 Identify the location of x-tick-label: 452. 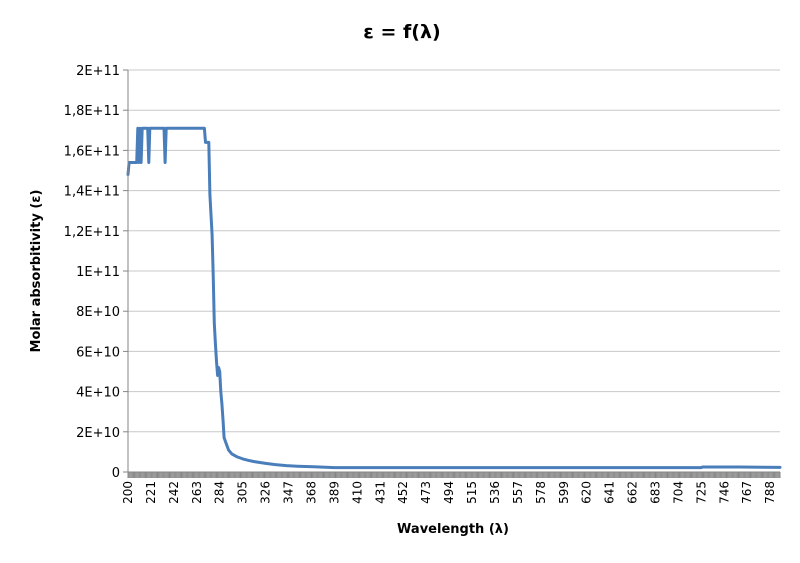
(403, 492).